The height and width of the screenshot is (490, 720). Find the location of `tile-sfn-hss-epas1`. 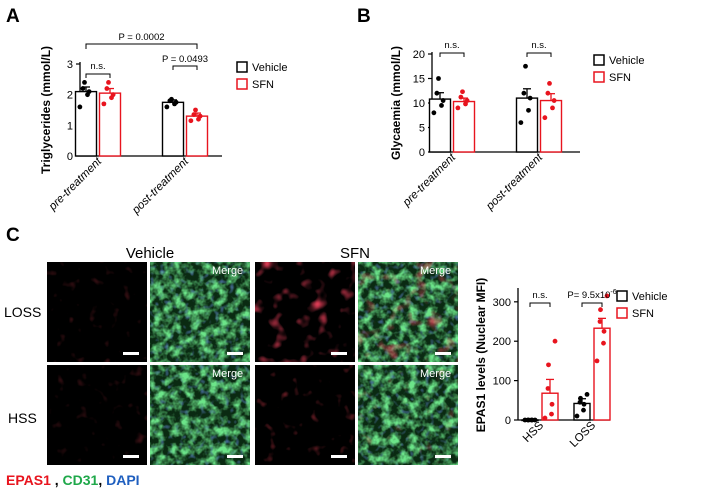

tile-sfn-hss-epas1 is located at coordinates (305, 415).